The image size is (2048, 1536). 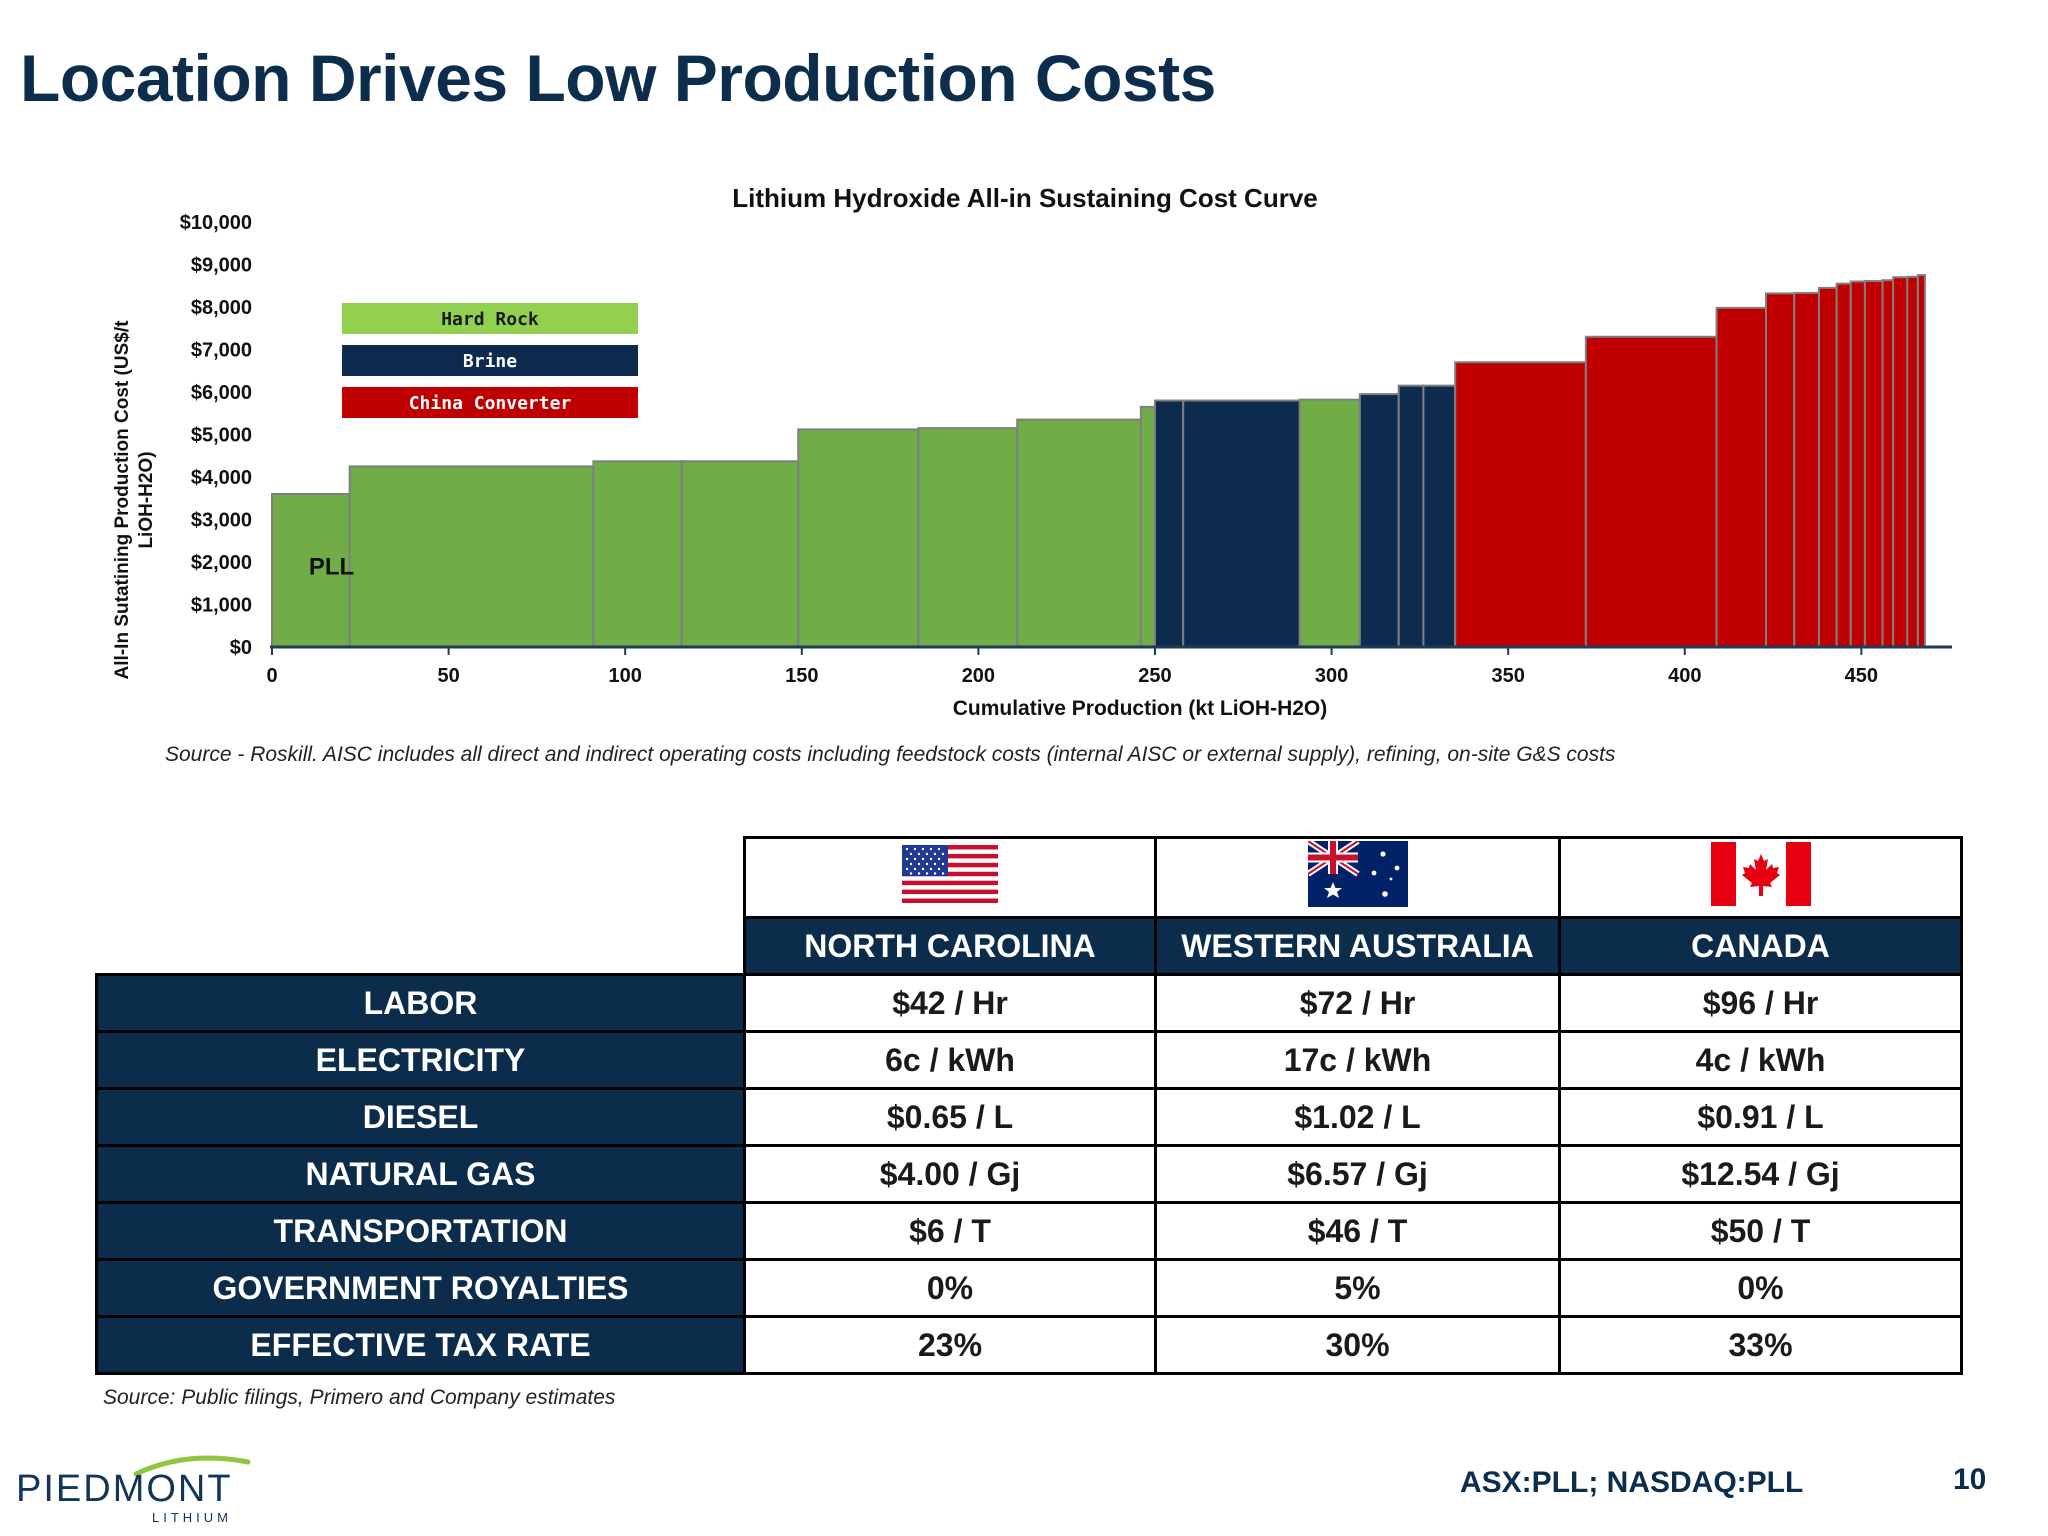 I want to click on table-row: EFFECTIVE TAX RATE 23% 30% 33%, so click(x=1029, y=1345).